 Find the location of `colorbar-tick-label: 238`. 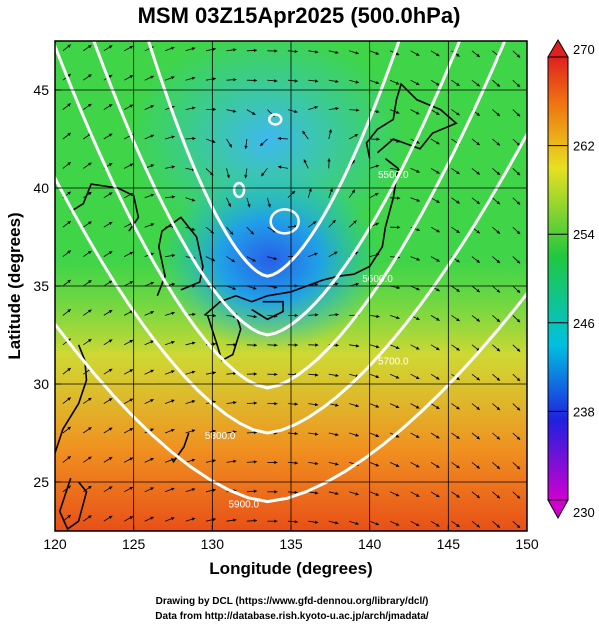

colorbar-tick-label: 238 is located at coordinates (584, 411).